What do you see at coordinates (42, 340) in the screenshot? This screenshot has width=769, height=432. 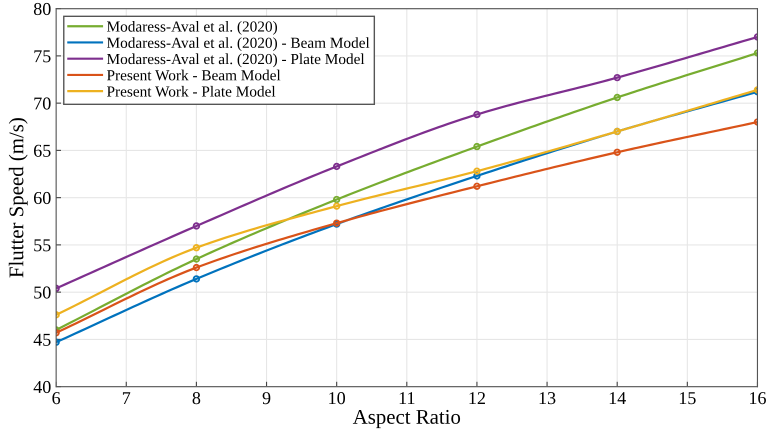 I see `y-tick-label: 45` at bounding box center [42, 340].